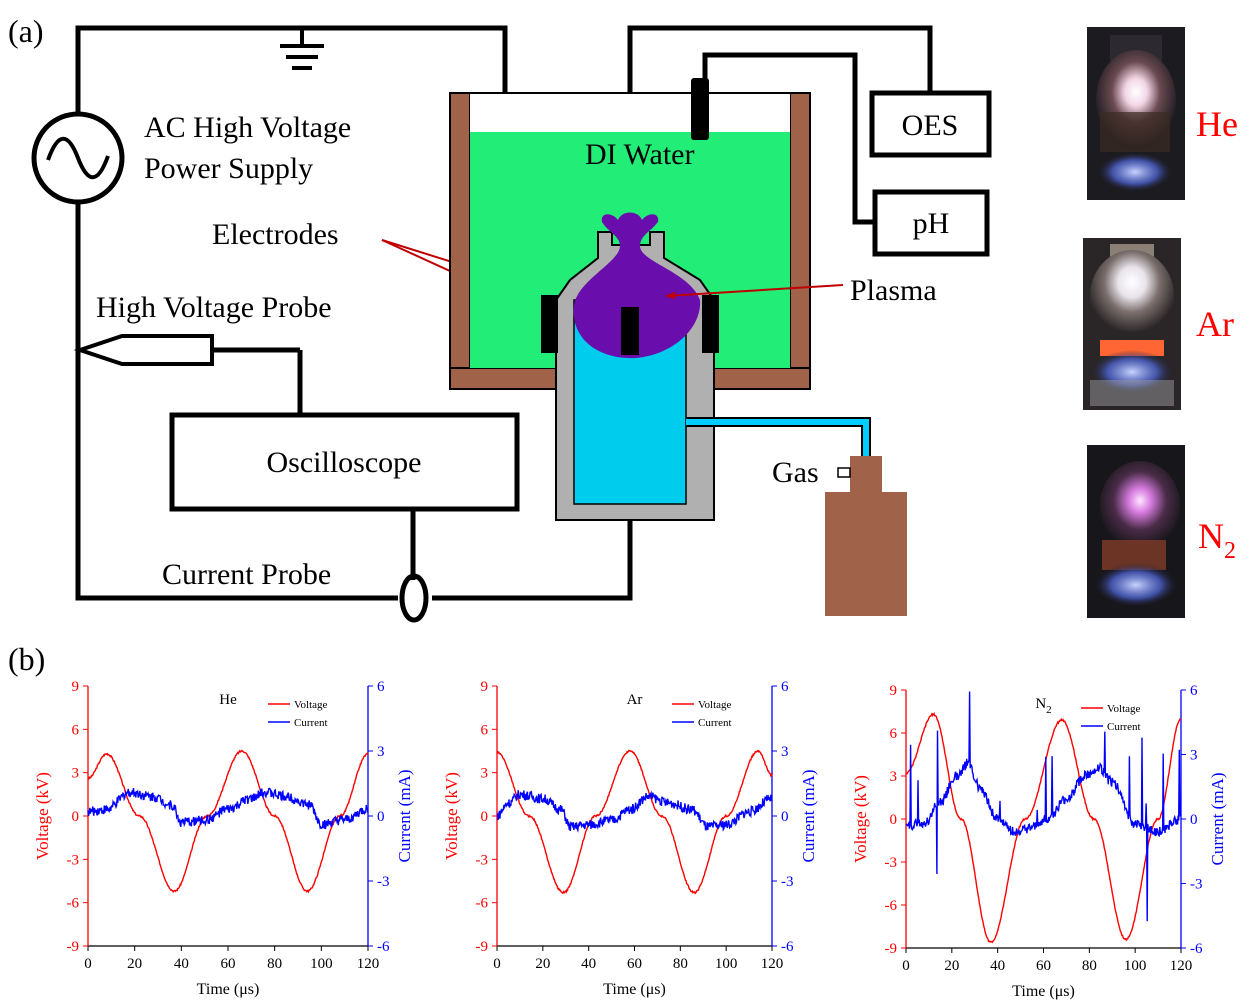 This screenshot has height=1004, width=1249. What do you see at coordinates (275, 234) in the screenshot?
I see `electrodes-label: Electrodes` at bounding box center [275, 234].